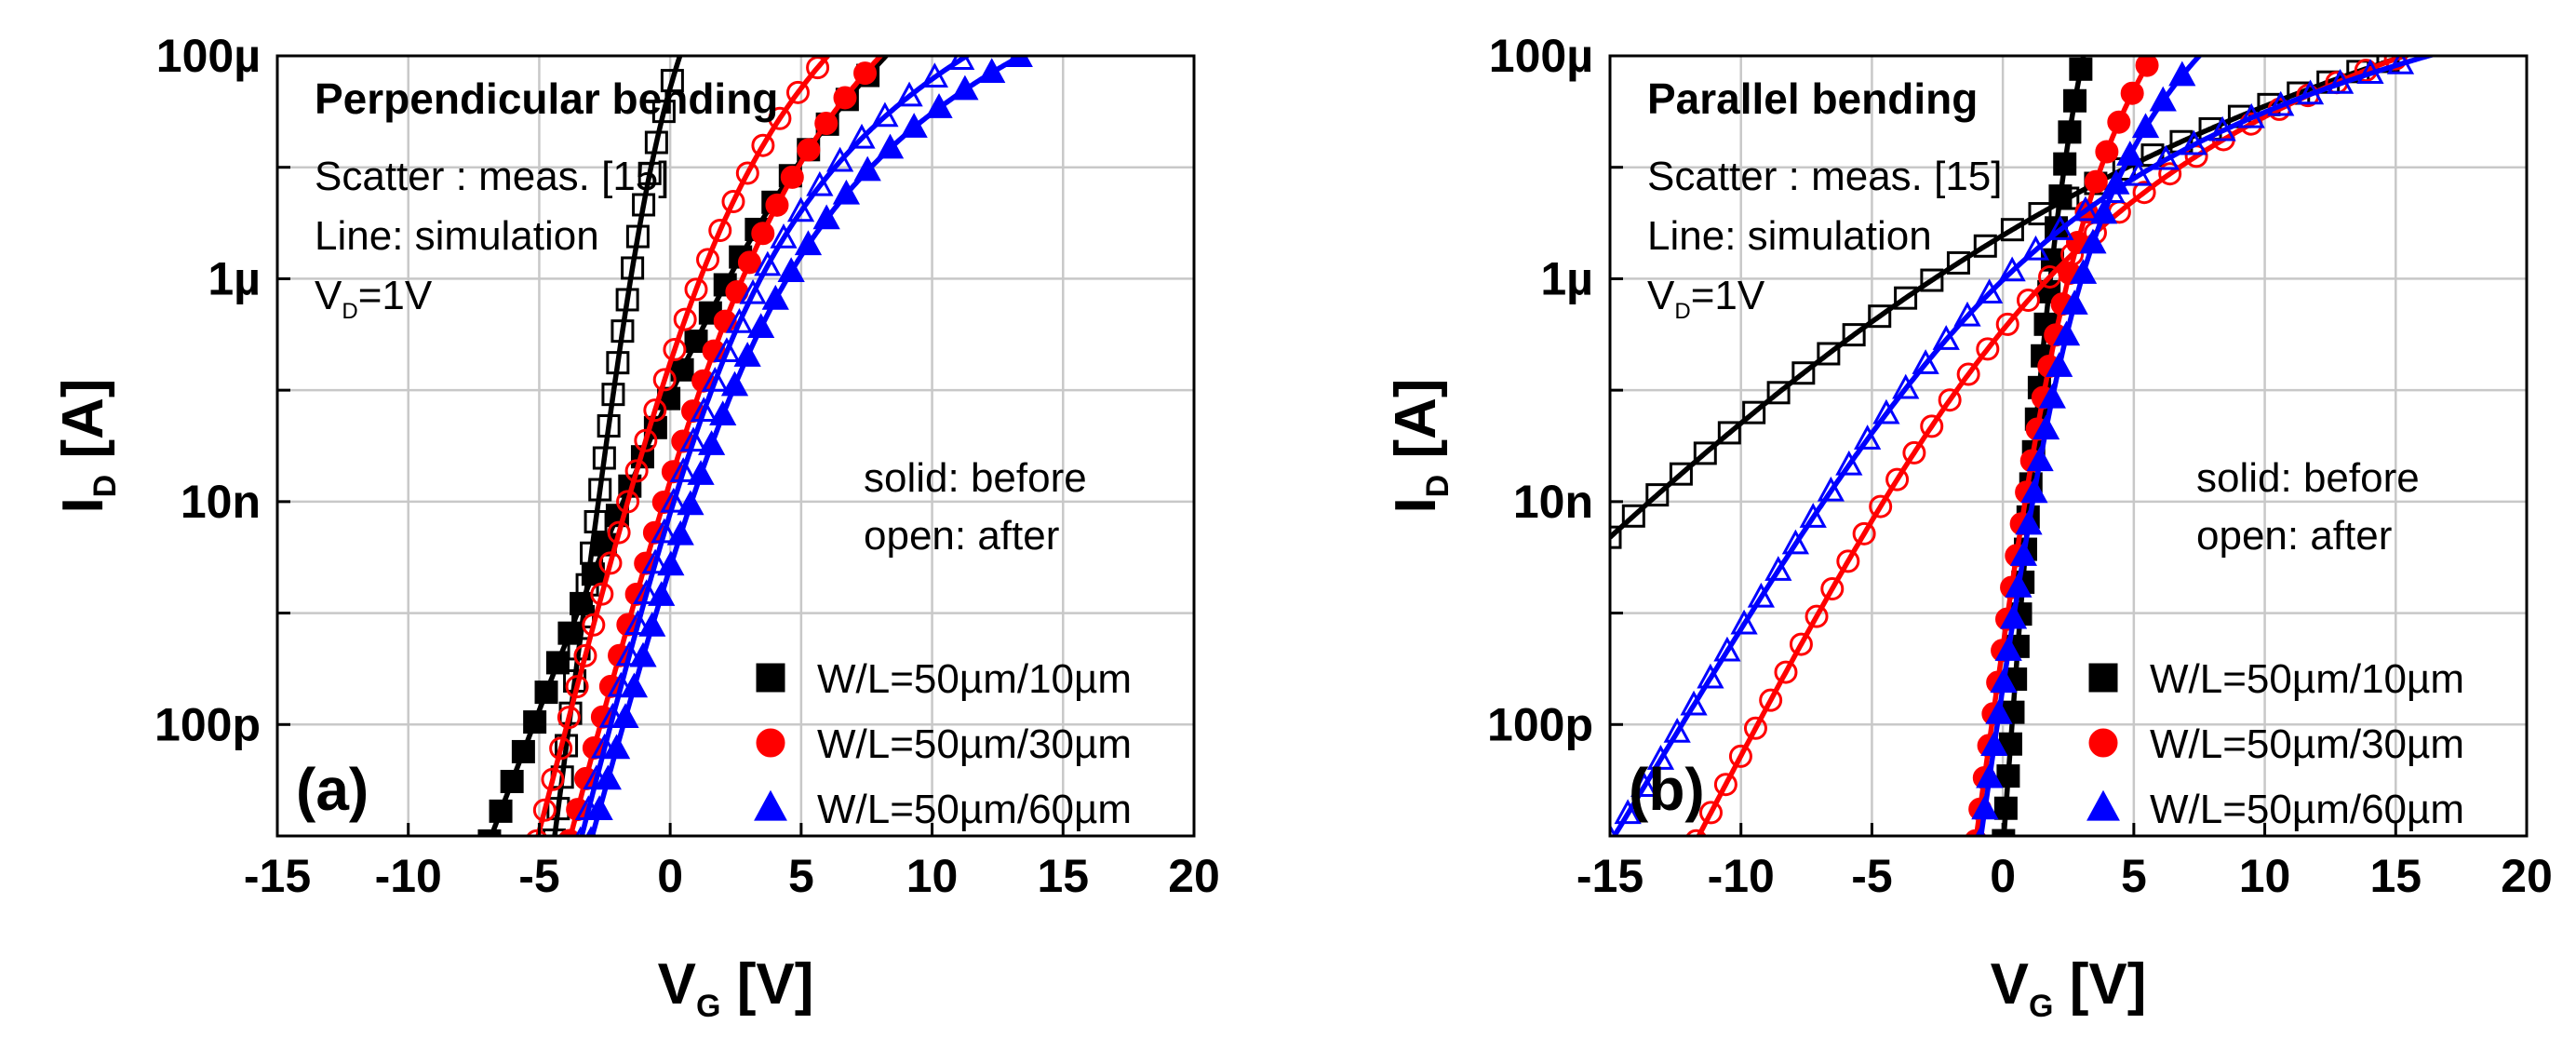 The width and height of the screenshot is (2576, 1051). I want to click on y-axis-symbol: I, so click(1416, 505).